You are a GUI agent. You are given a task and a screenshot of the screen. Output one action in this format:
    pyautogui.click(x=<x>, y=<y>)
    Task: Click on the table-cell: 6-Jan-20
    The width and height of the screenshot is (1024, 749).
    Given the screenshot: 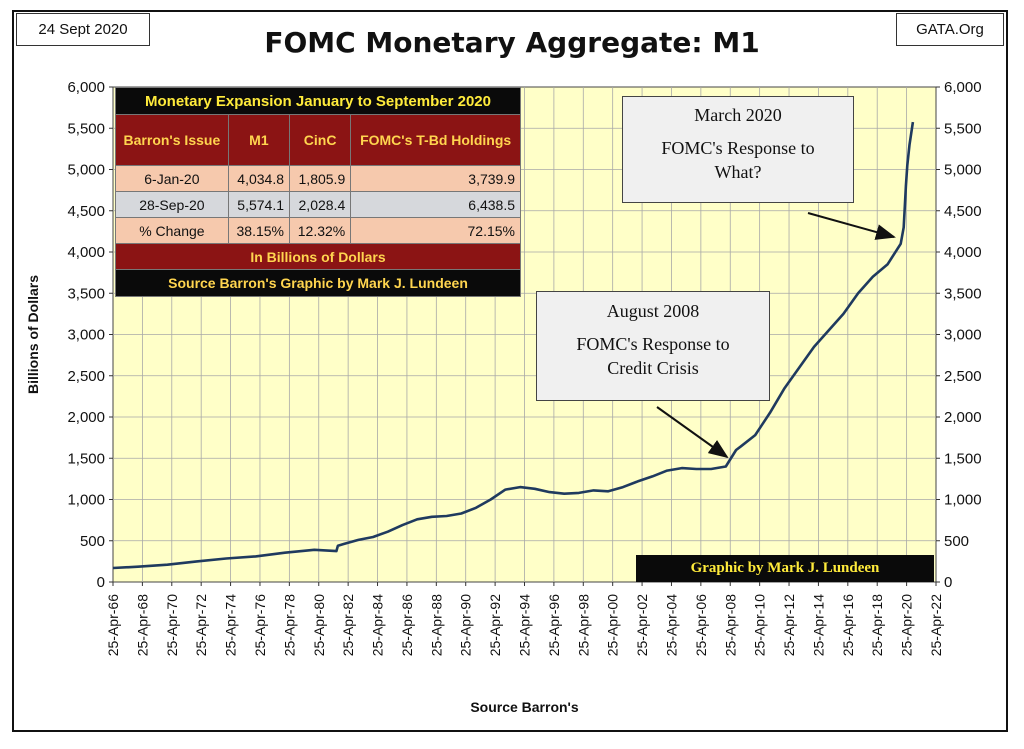 What is the action you would take?
    pyautogui.click(x=172, y=178)
    